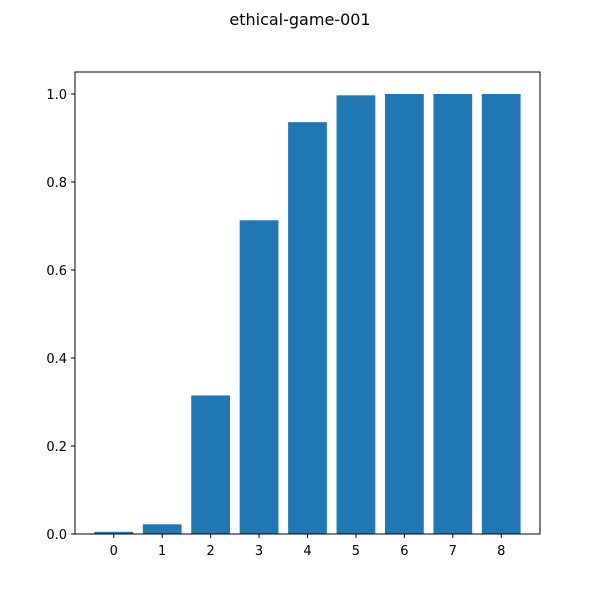 The height and width of the screenshot is (600, 600). What do you see at coordinates (56, 183) in the screenshot?
I see `y-tick-label: 0.8` at bounding box center [56, 183].